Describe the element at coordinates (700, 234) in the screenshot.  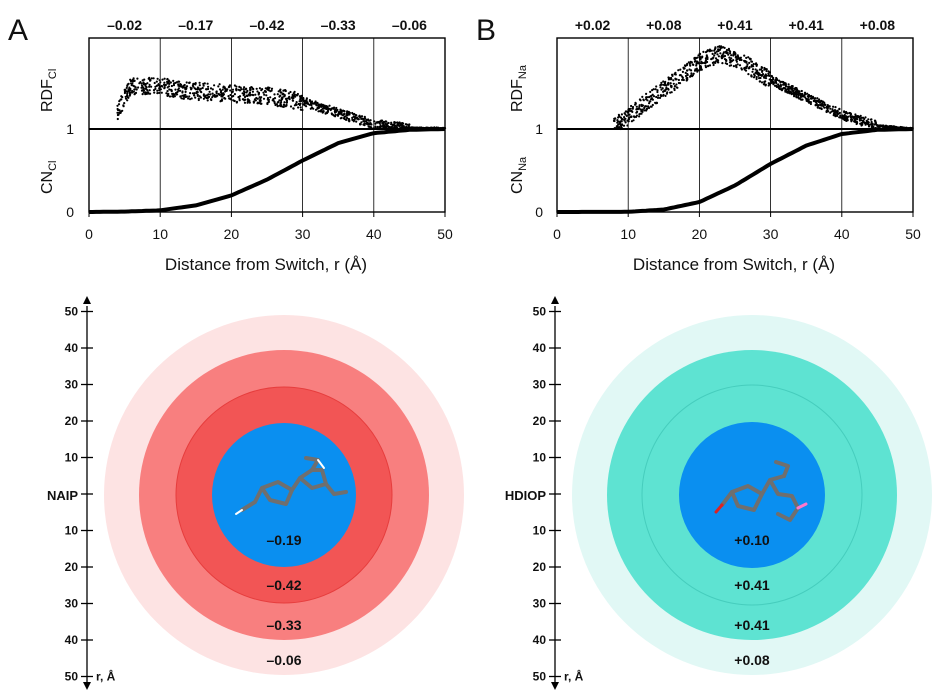
I see `x-tick-label: 20` at that location.